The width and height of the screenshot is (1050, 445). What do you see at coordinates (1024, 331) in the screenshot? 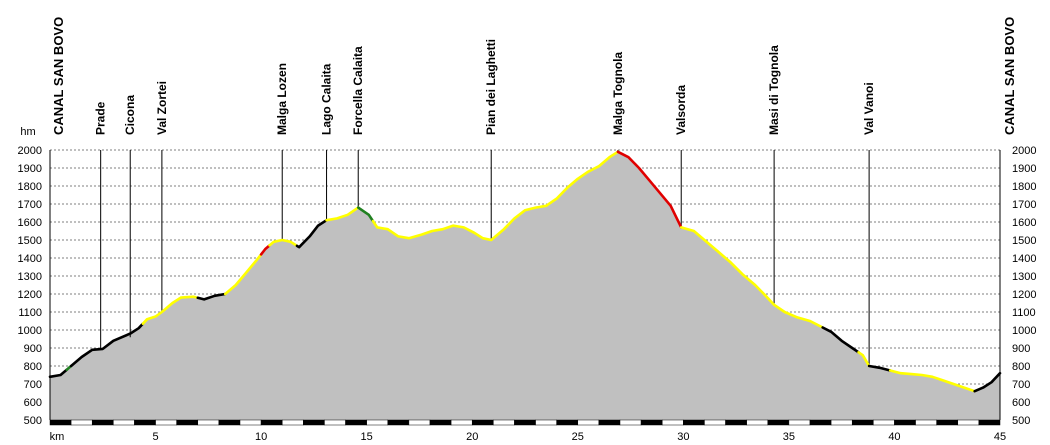
I see `y-tick-label-right: 1000` at bounding box center [1024, 331].